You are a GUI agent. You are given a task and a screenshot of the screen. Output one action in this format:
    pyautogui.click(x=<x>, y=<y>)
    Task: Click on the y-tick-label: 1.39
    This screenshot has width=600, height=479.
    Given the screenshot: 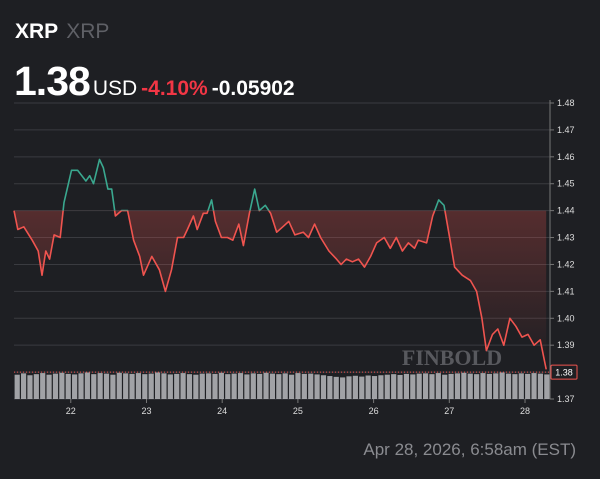 What is the action you would take?
    pyautogui.click(x=566, y=345)
    